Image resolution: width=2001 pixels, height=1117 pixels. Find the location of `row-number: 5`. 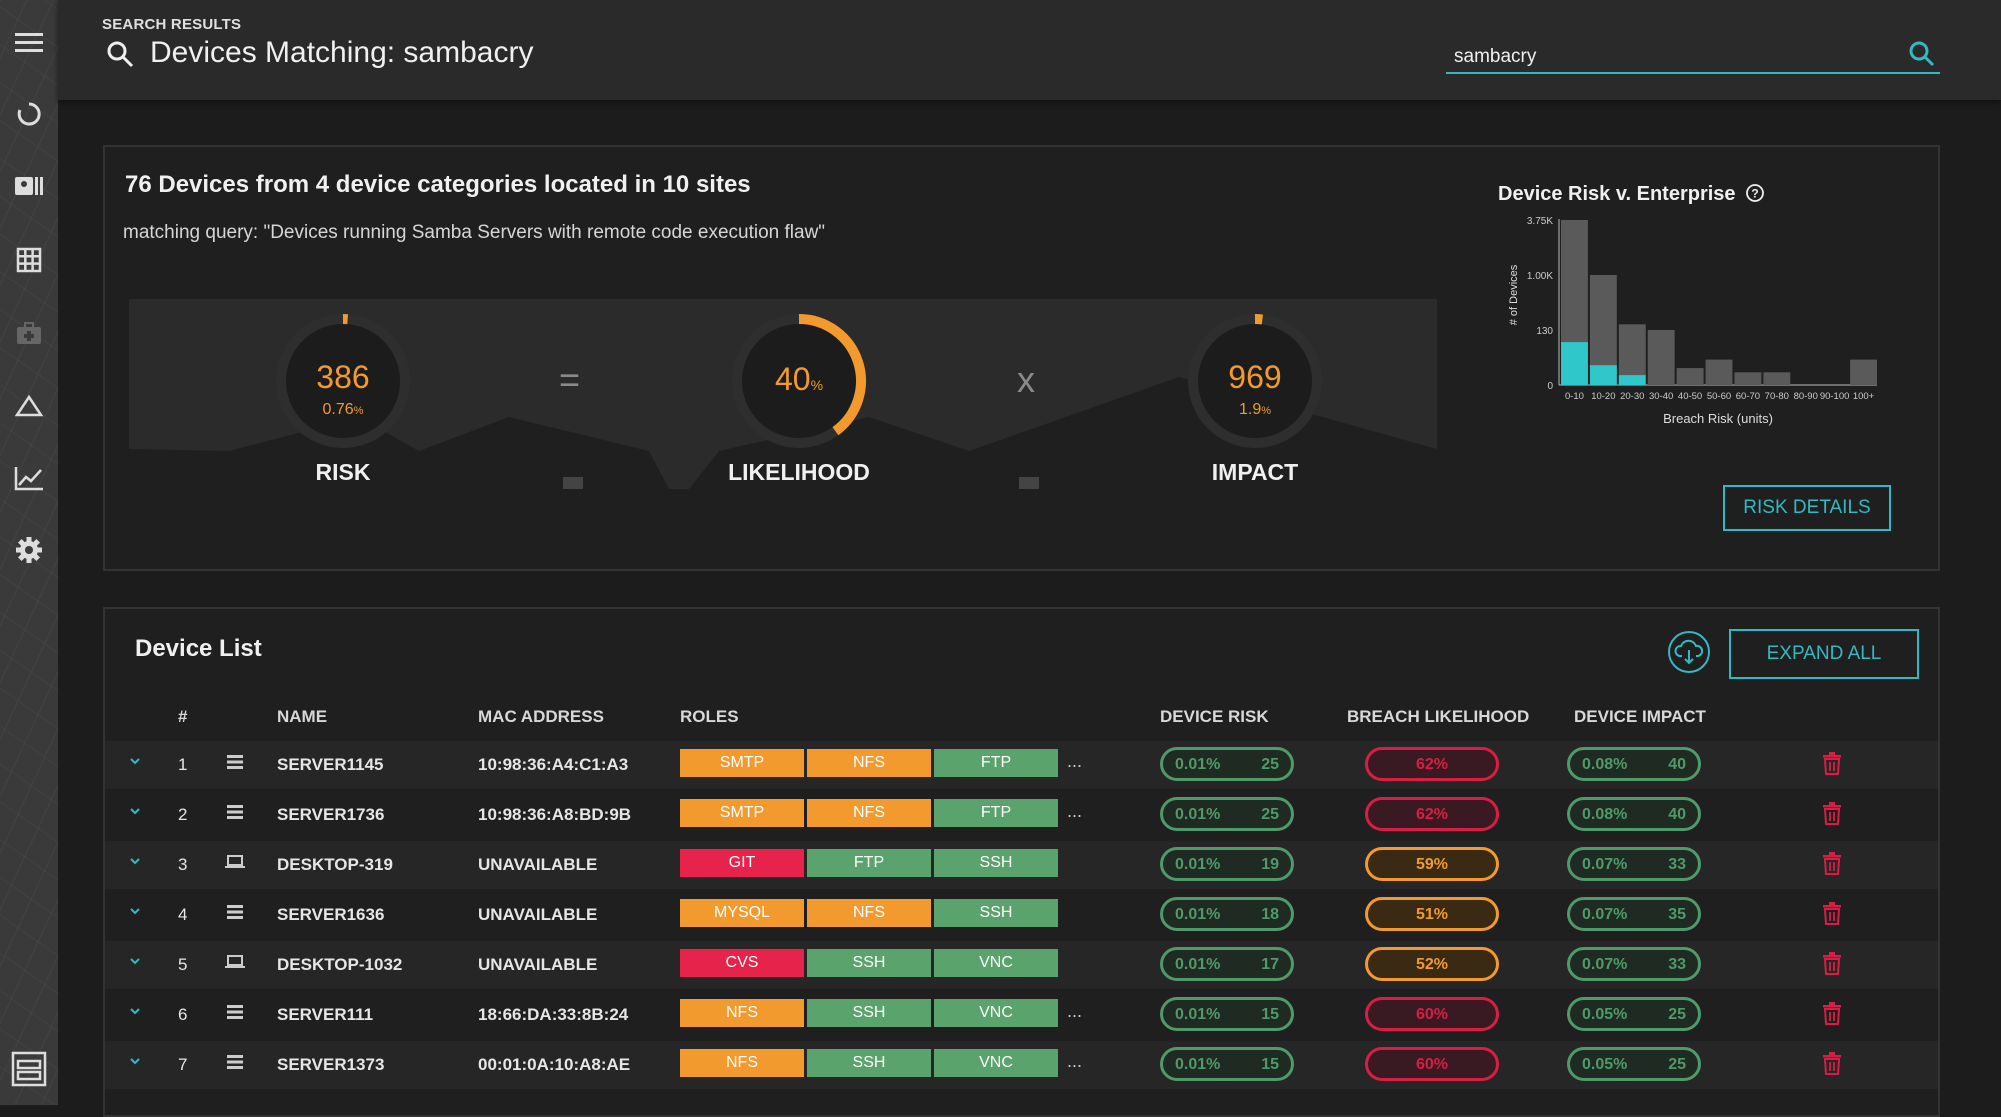

row-number: 5 is located at coordinates (182, 965).